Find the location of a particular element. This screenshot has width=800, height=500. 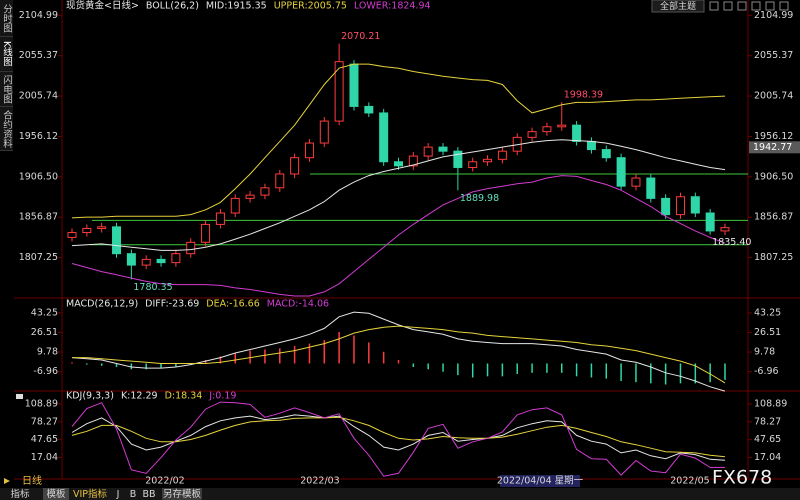

theme-button-label: 全部主题 is located at coordinates (678, 6).